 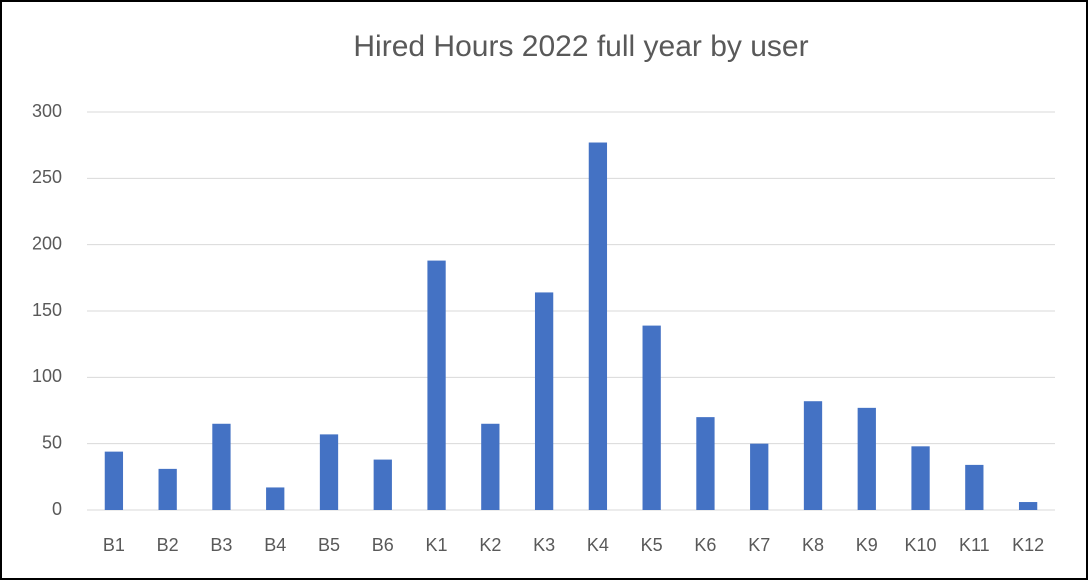 I want to click on y-tick-label: 150, so click(x=47, y=310).